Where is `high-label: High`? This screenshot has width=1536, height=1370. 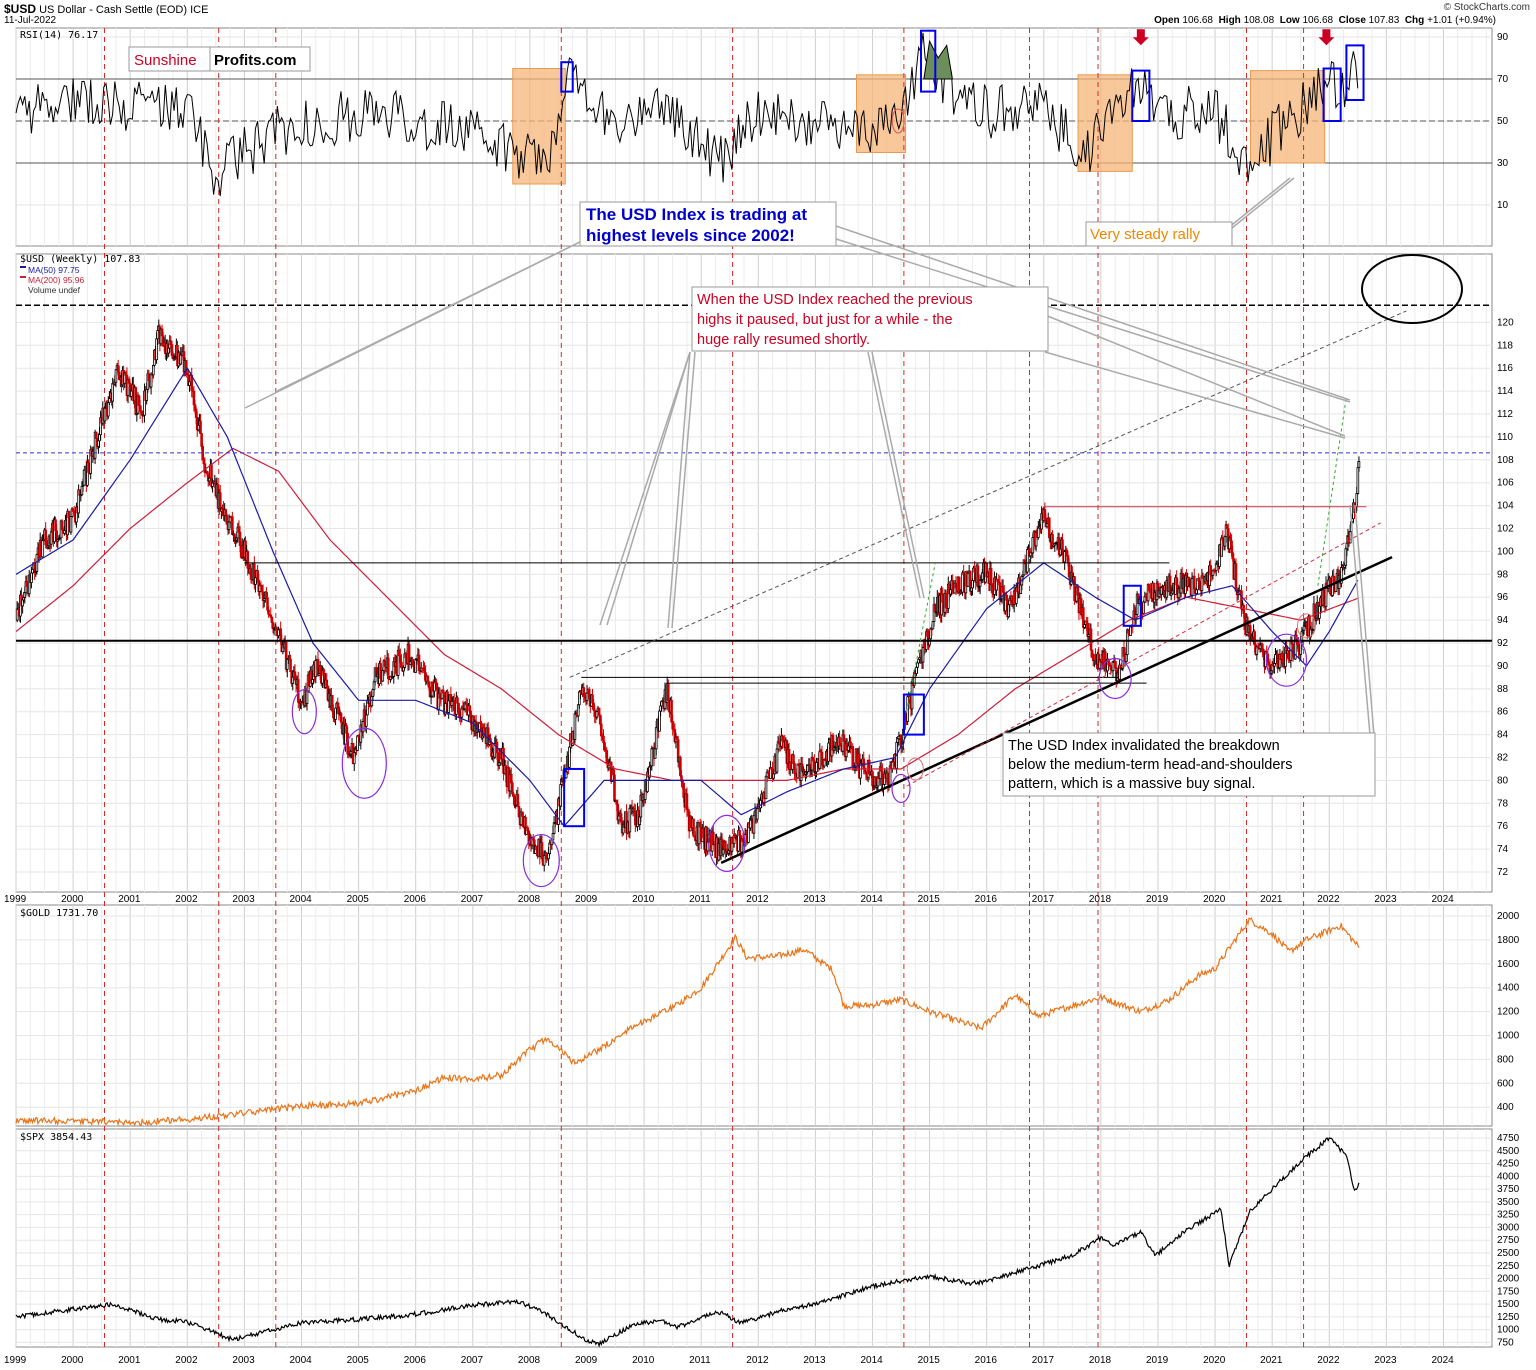
high-label: High is located at coordinates (1229, 20).